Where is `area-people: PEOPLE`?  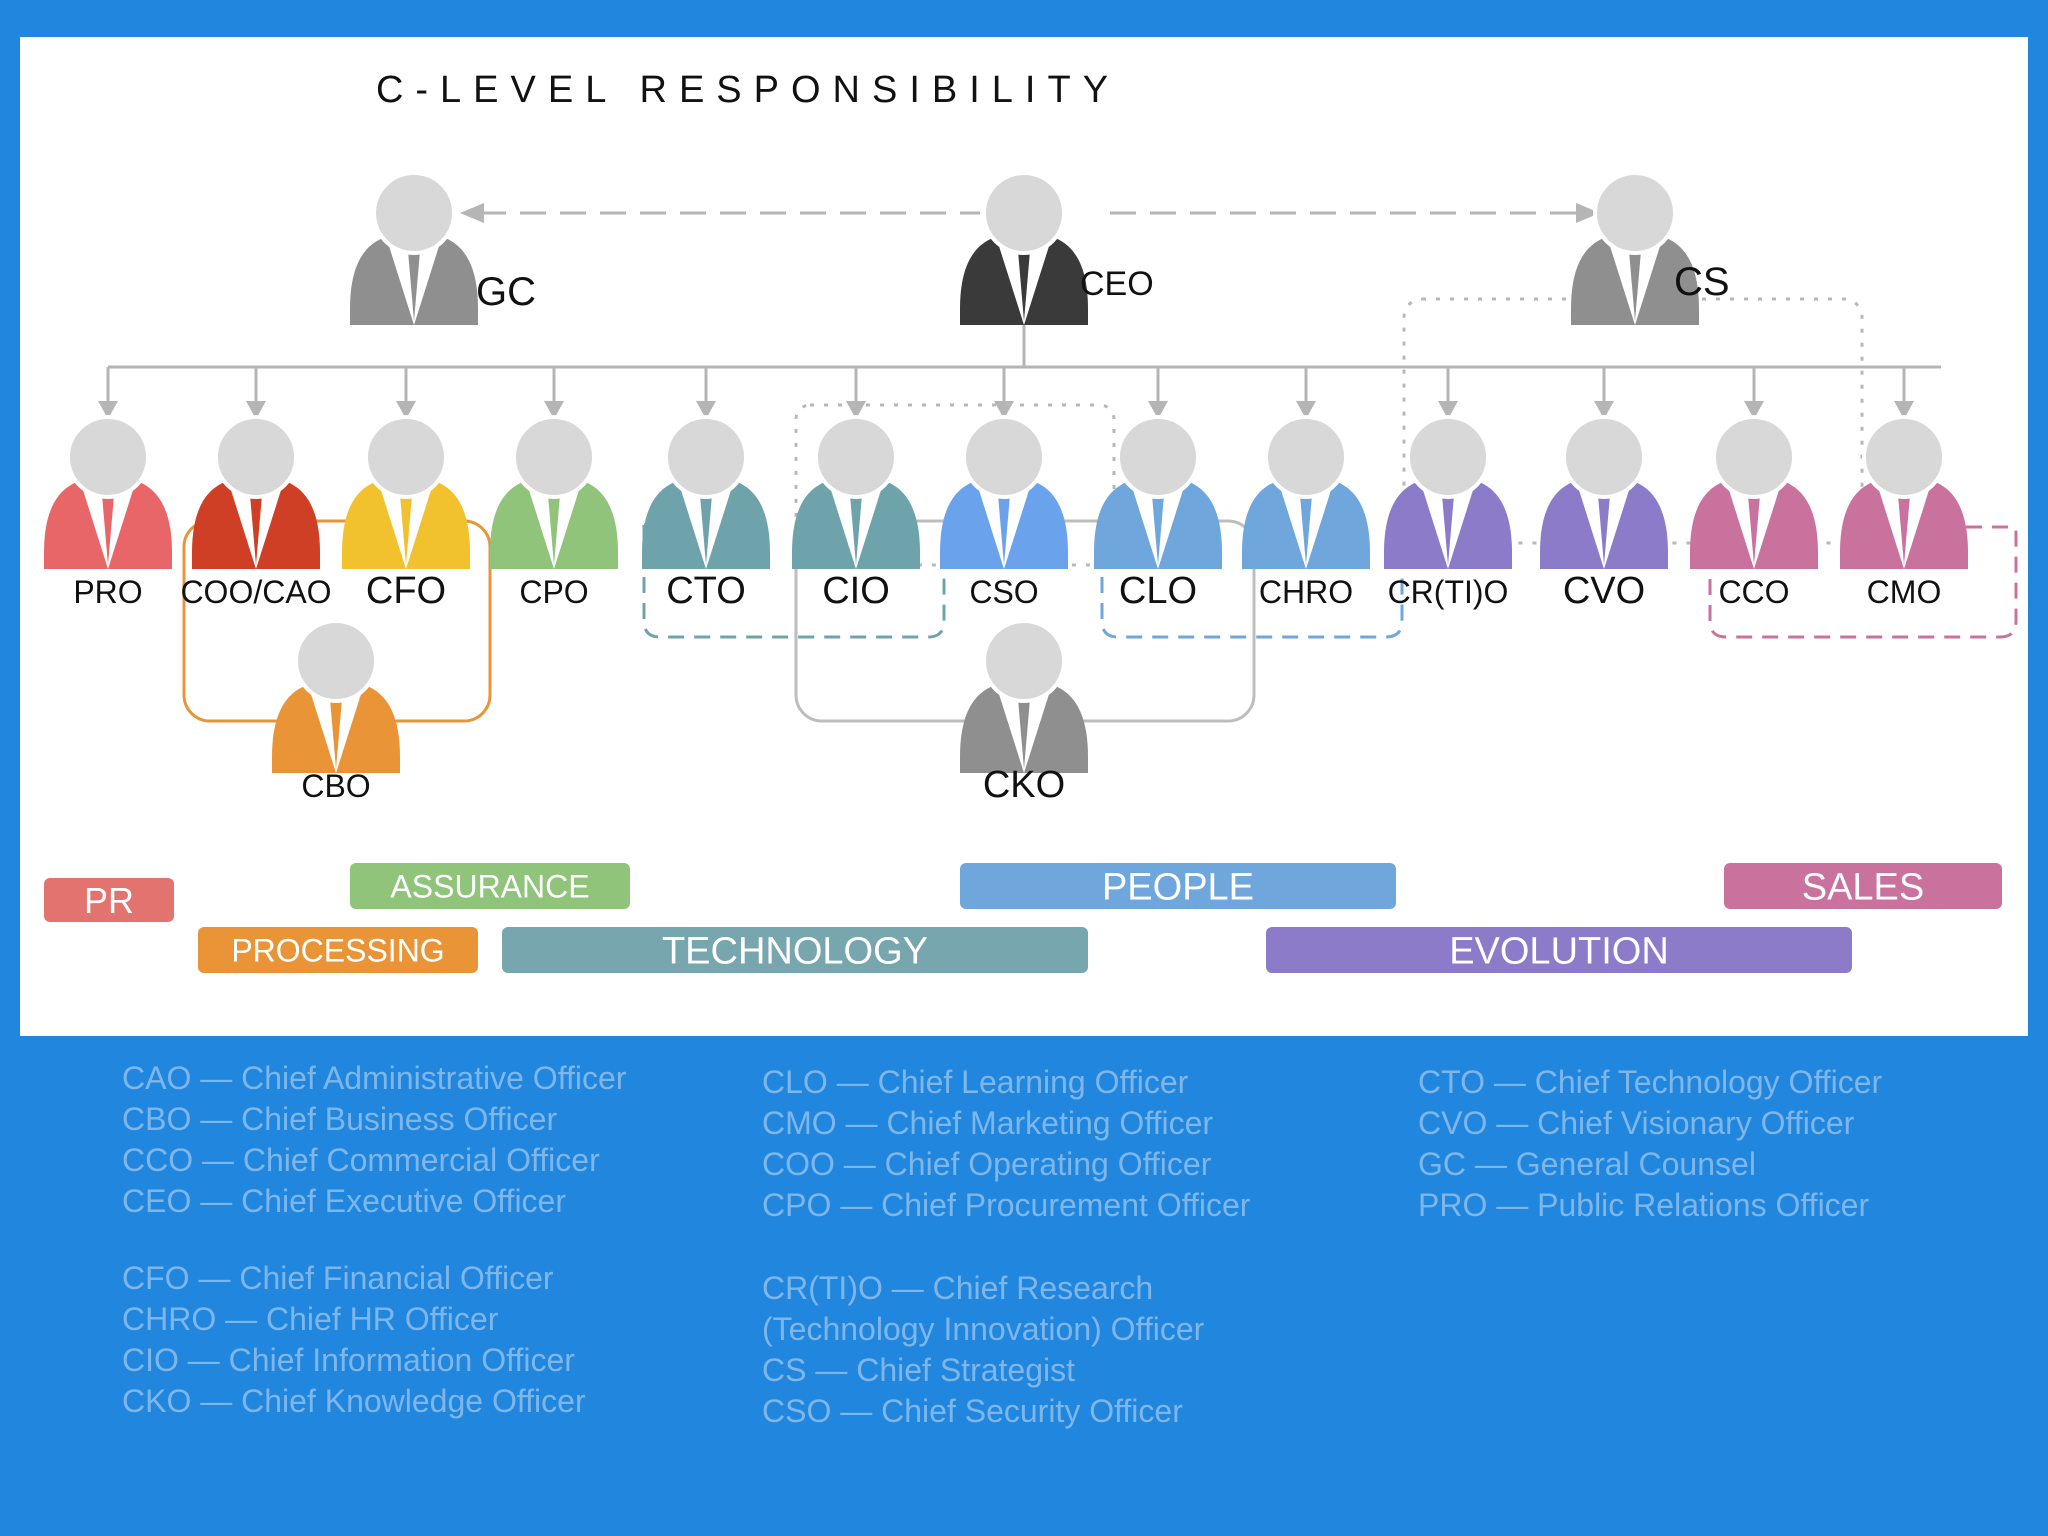
area-people: PEOPLE is located at coordinates (1178, 886).